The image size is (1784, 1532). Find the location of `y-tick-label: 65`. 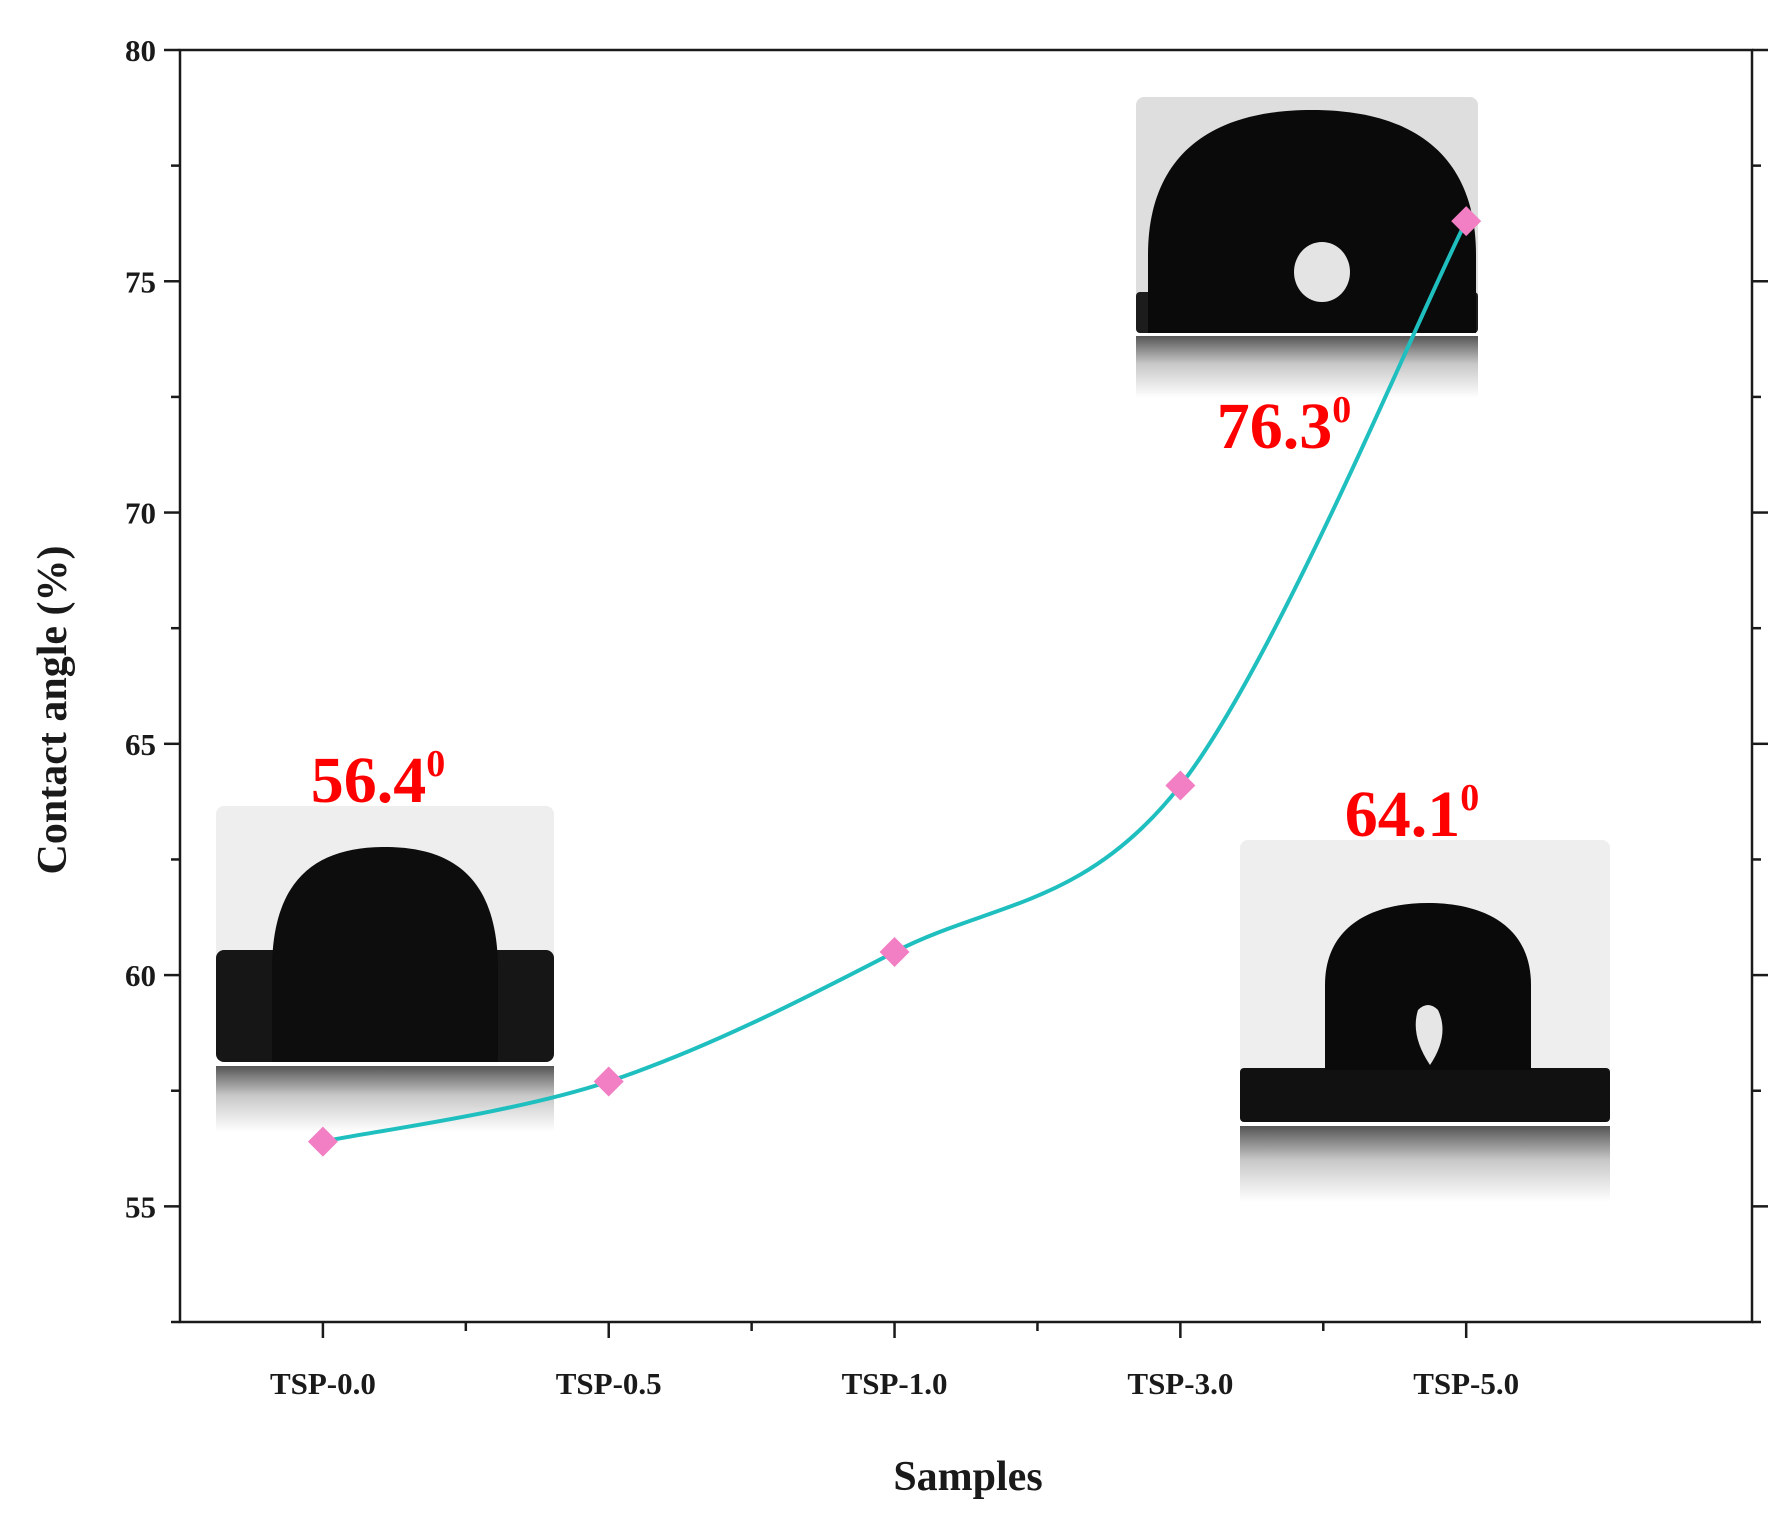

y-tick-label: 65 is located at coordinates (140, 744).